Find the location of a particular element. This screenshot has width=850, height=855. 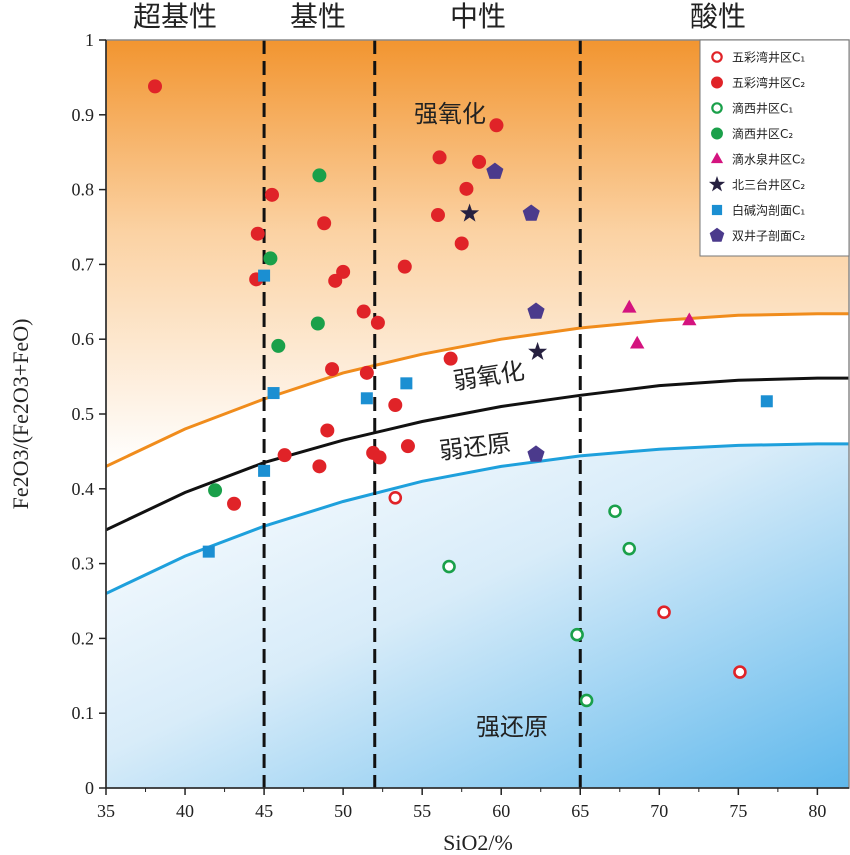

region-label-weak-oxidation: 弱氧化 is located at coordinates (488, 376).